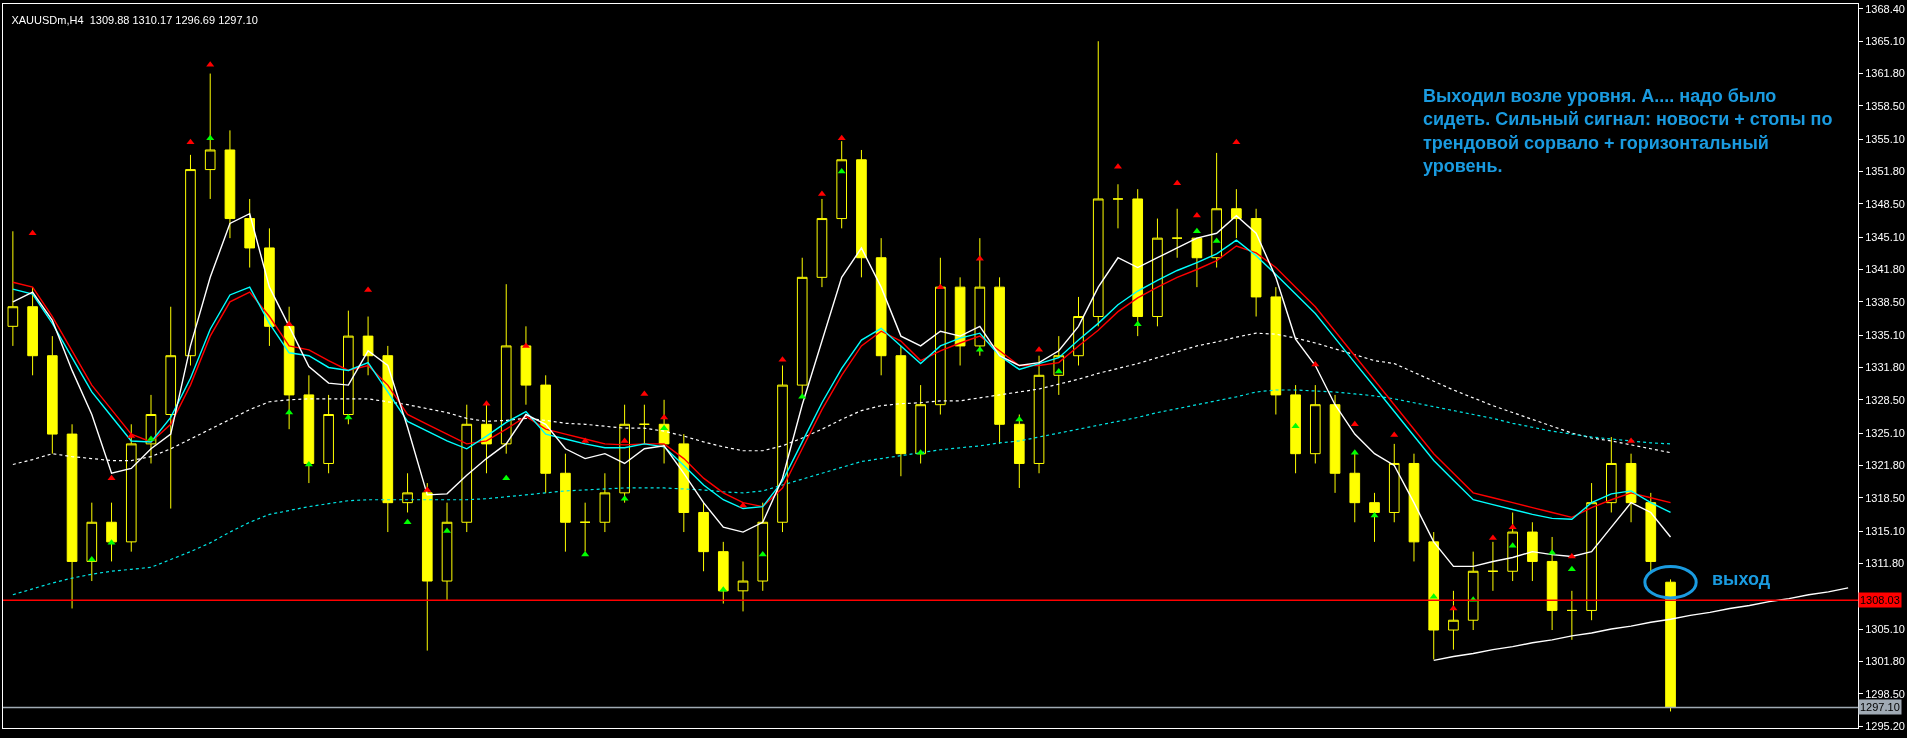 The image size is (1907, 738). Describe the element at coordinates (1885, 203) in the screenshot. I see `y-tick-label: 1348.50` at that location.